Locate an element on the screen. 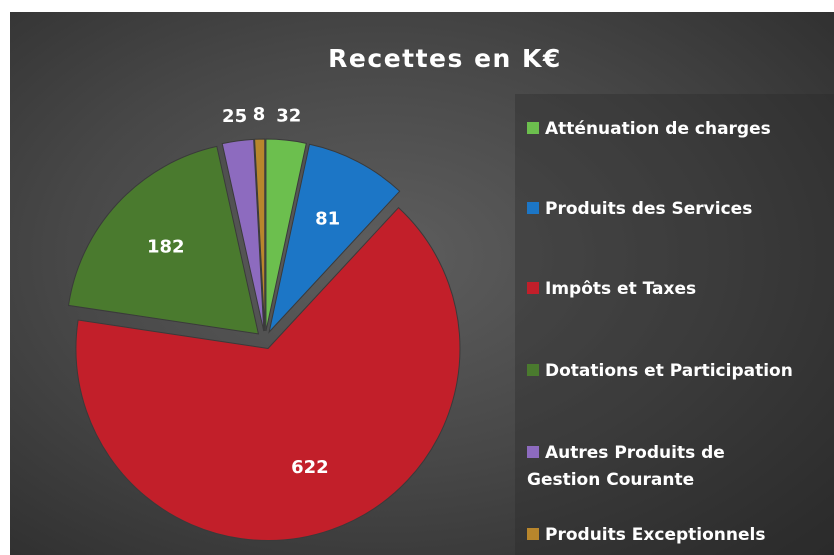 This screenshot has width=834, height=555. data-label: 81 is located at coordinates (327, 219).